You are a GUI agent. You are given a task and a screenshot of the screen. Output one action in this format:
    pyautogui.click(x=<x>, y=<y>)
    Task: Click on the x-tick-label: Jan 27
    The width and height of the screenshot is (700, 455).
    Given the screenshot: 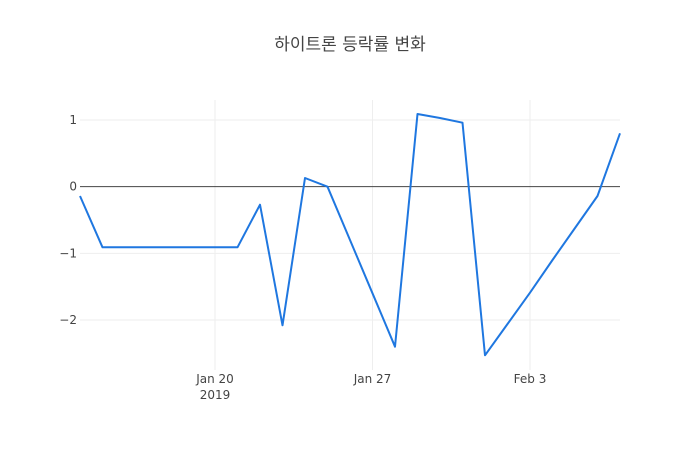 What is the action you would take?
    pyautogui.click(x=372, y=379)
    